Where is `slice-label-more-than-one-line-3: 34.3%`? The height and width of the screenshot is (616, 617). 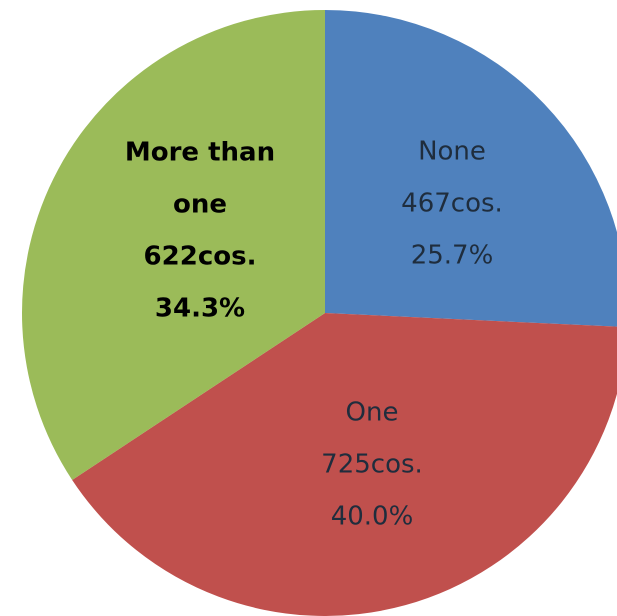 slice-label-more-than-one-line-3: 34.3% is located at coordinates (200, 309).